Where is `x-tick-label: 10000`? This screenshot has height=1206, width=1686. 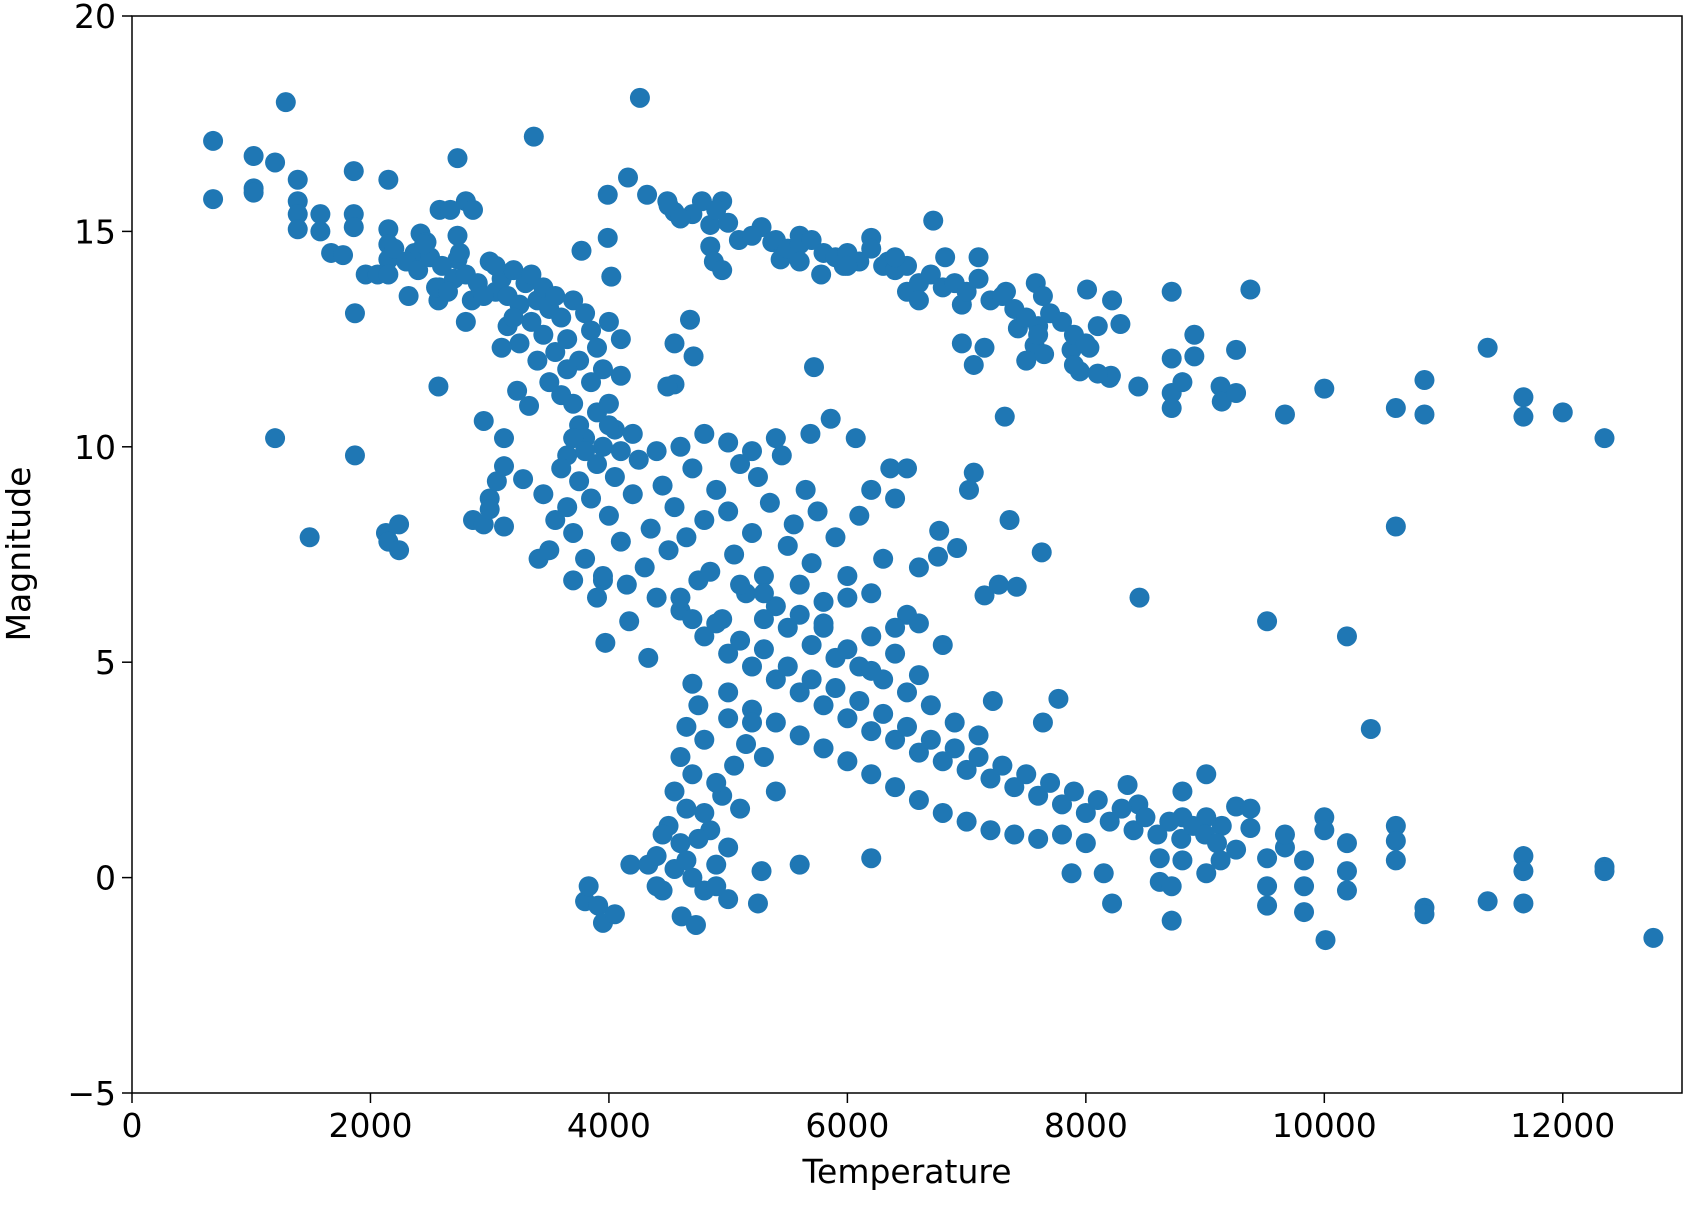 x-tick-label: 10000 is located at coordinates (1324, 1125).